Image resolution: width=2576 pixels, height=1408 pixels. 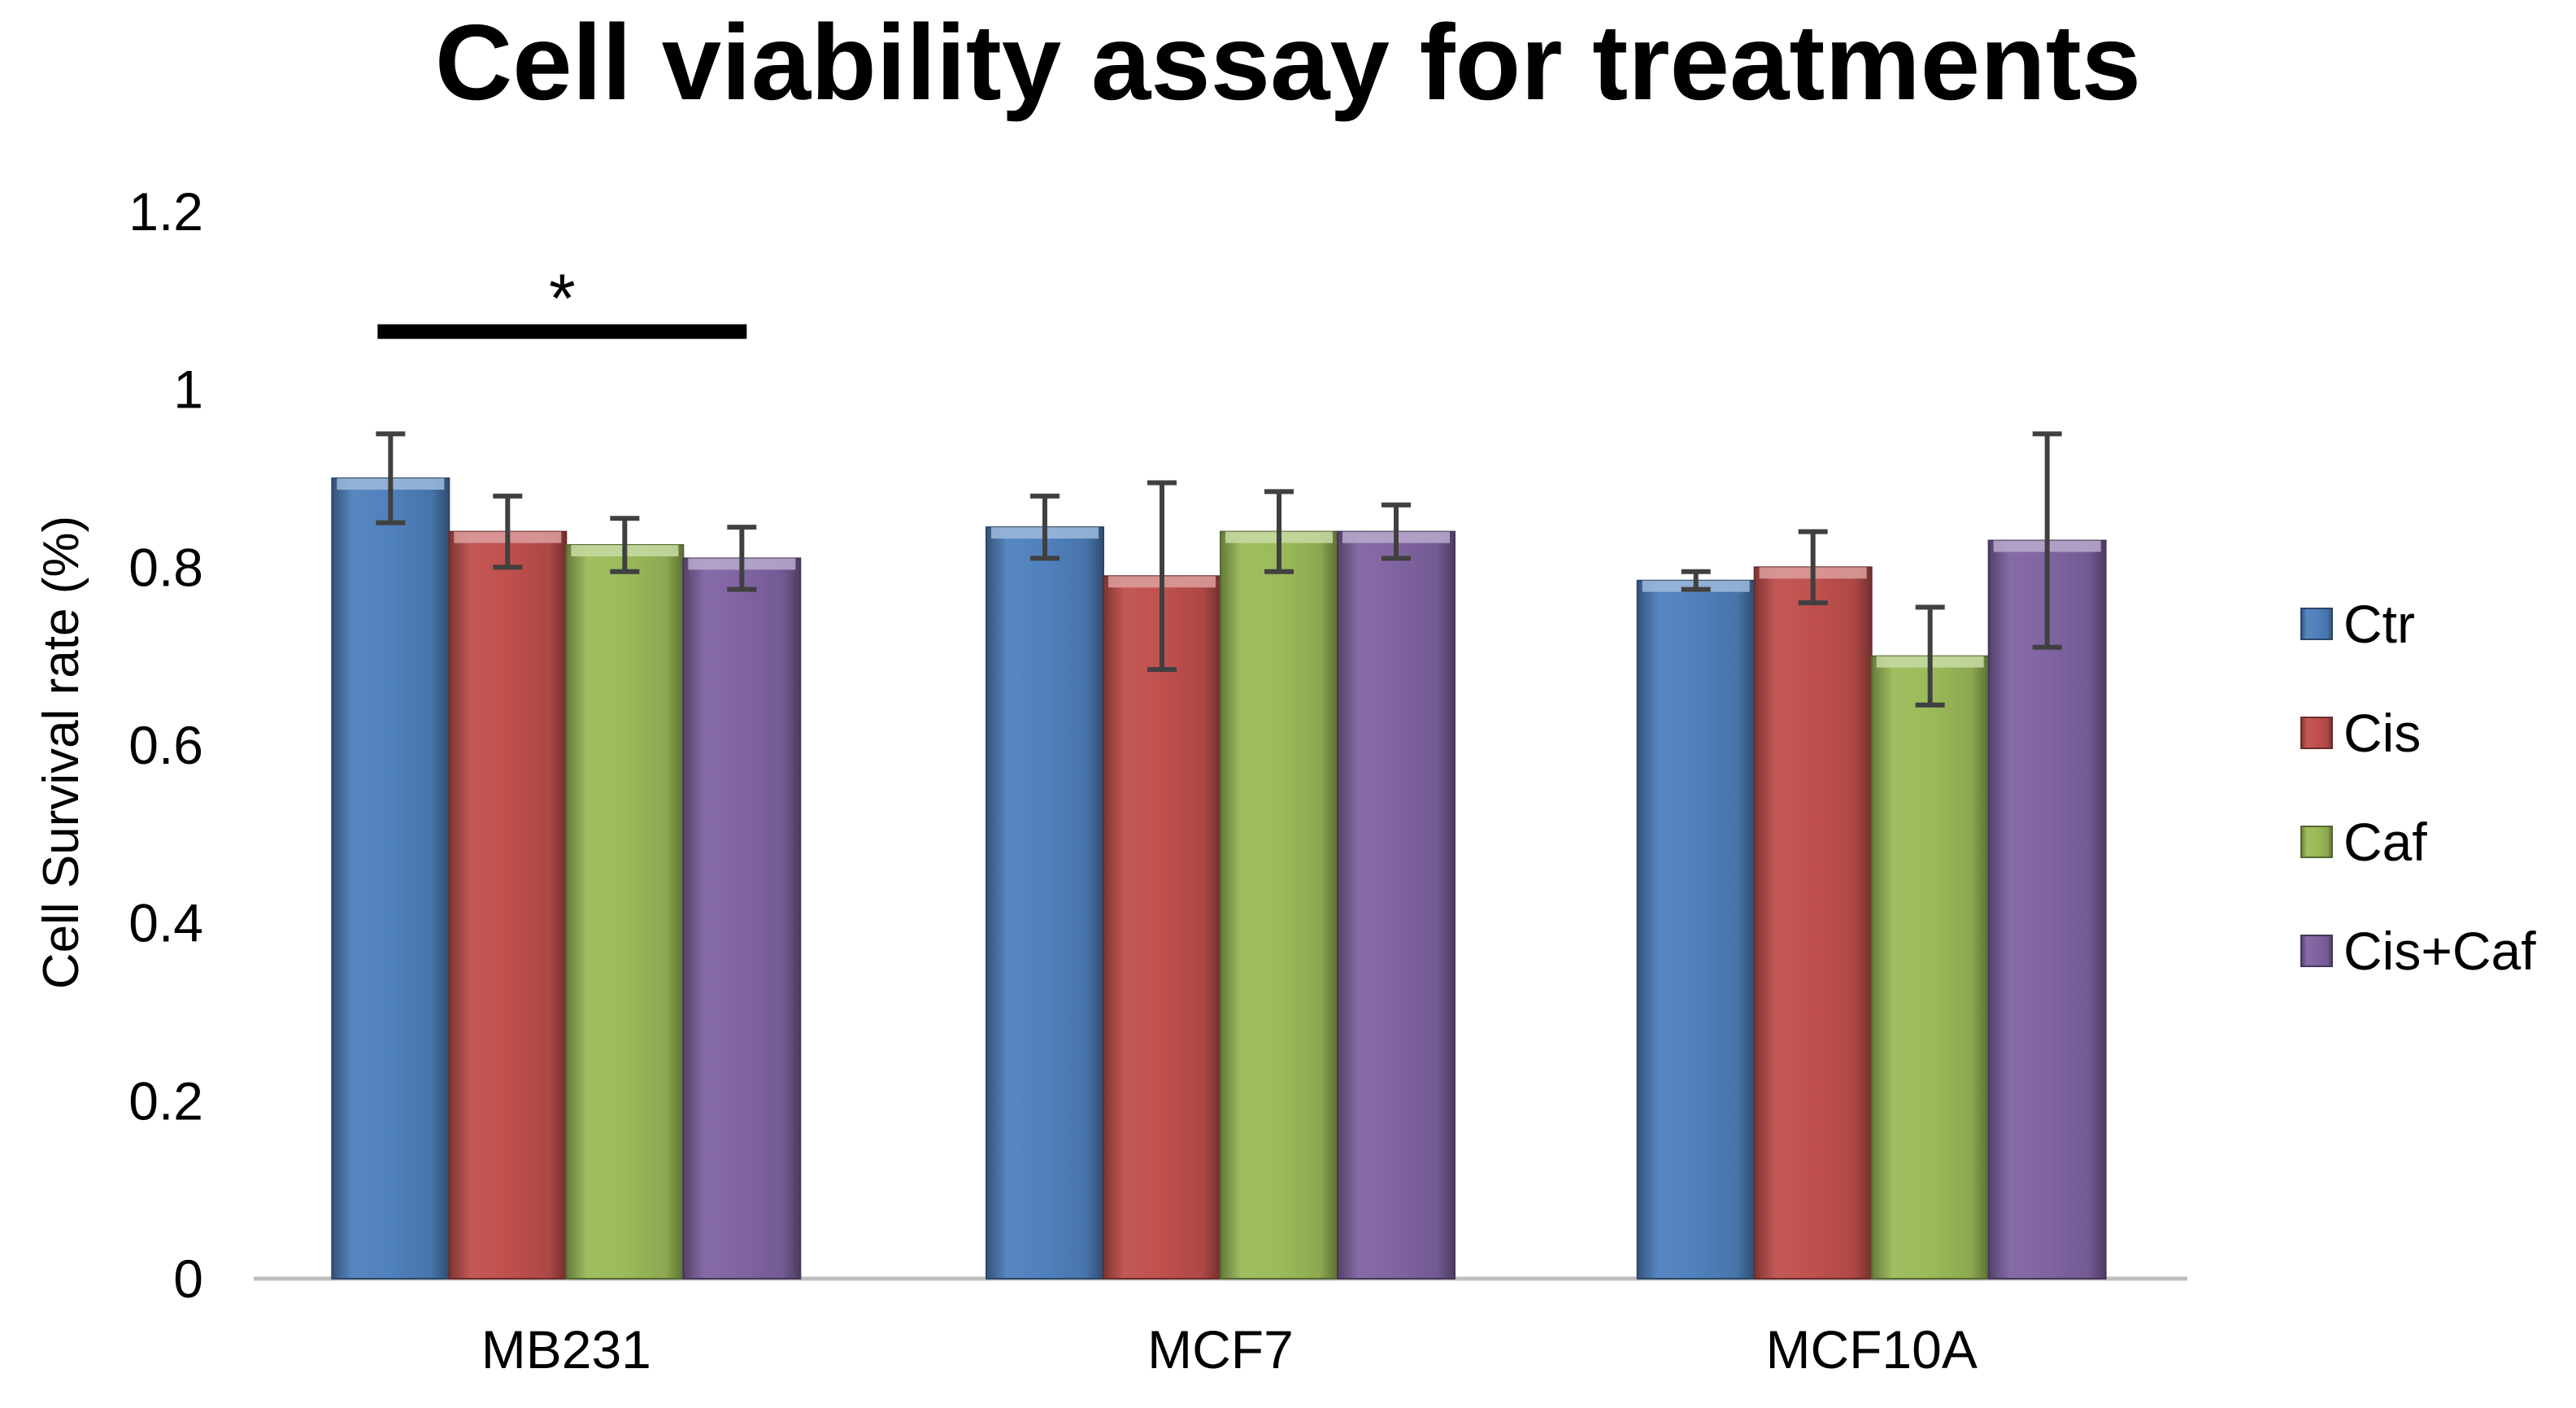 I want to click on y-tick-label: 1.2, so click(x=166, y=212).